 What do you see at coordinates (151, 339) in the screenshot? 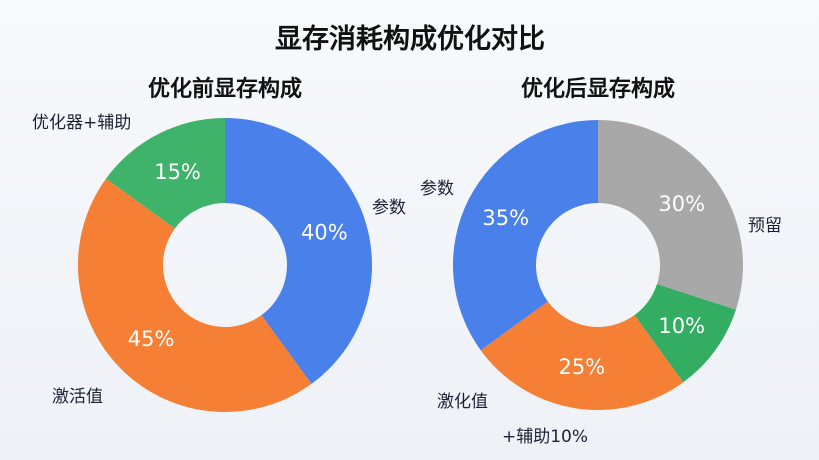
I see `slice-value-label: 45%` at bounding box center [151, 339].